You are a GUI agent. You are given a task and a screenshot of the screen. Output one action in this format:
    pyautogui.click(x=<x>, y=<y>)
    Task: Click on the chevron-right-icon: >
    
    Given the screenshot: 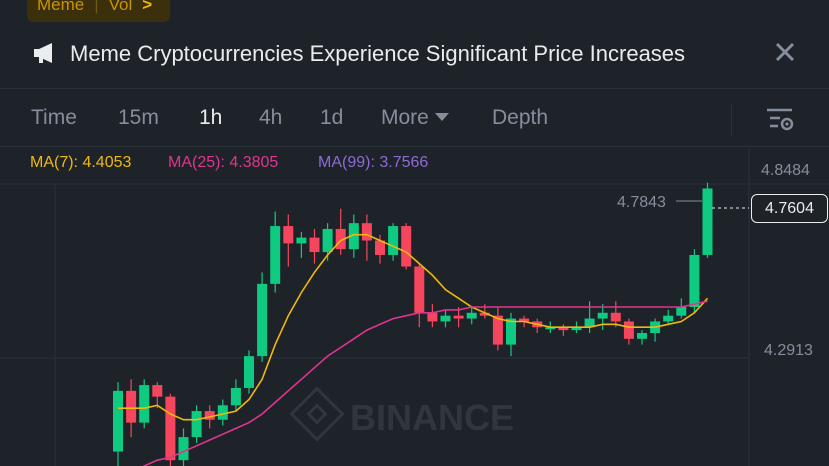 What is the action you would take?
    pyautogui.click(x=147, y=7)
    